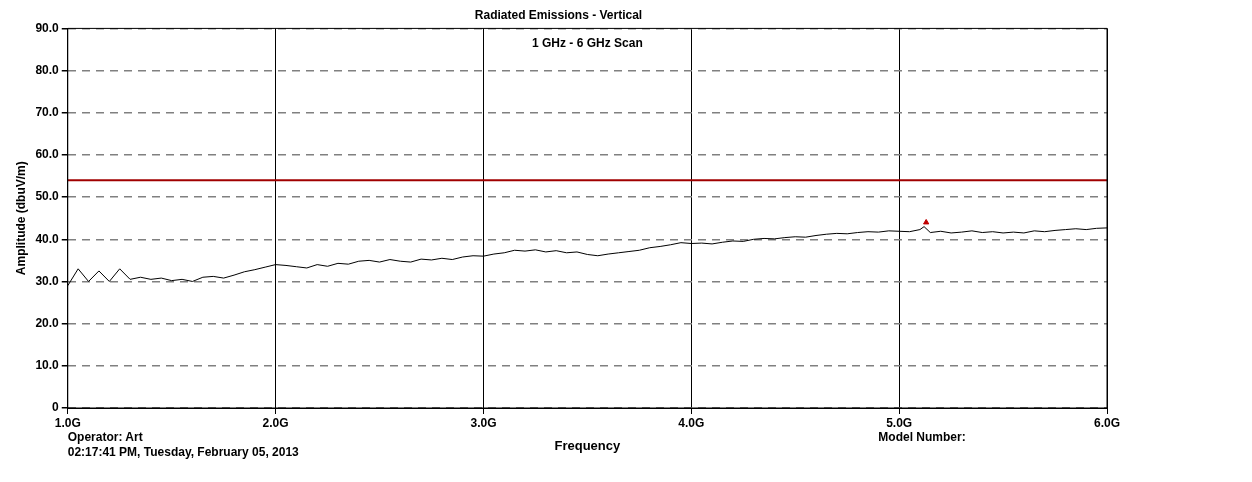 The width and height of the screenshot is (1252, 482). Describe the element at coordinates (67, 422) in the screenshot. I see `x-tick-label: 1.0G` at that location.